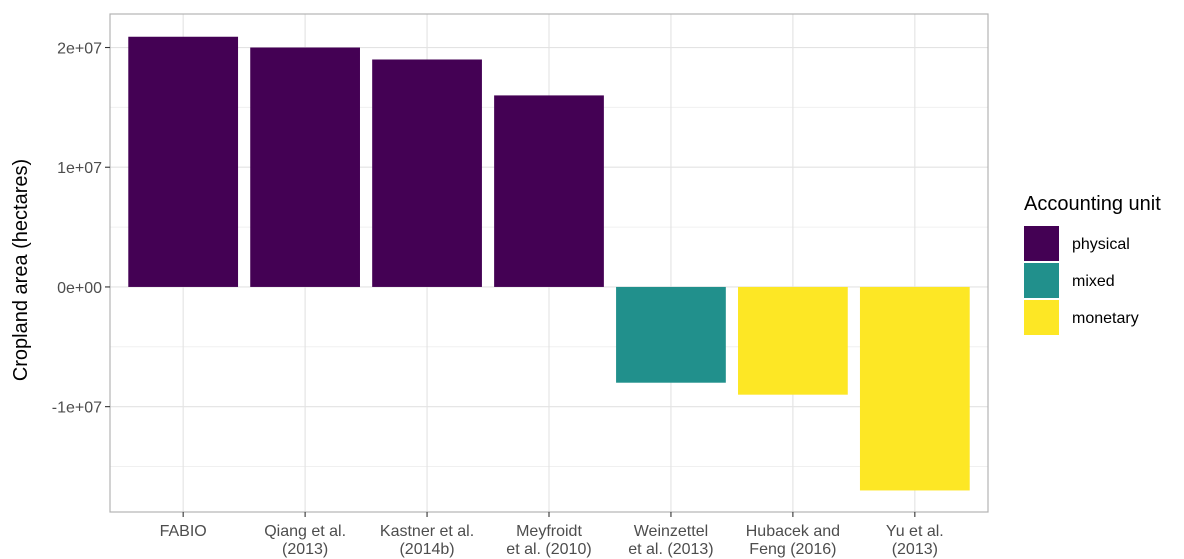  I want to click on y-tick-label: -1e+07, so click(77, 408).